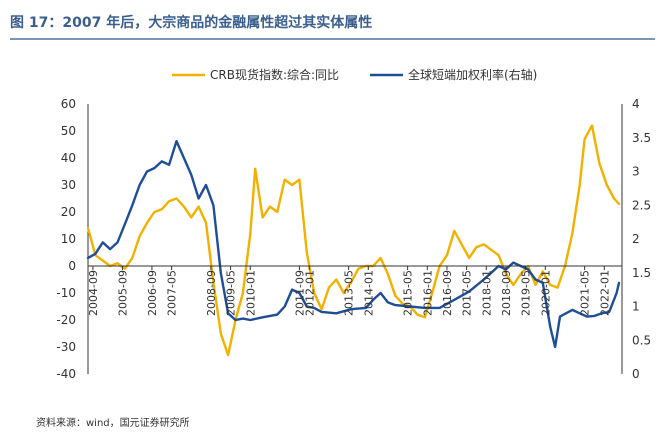 The width and height of the screenshot is (667, 440). Describe the element at coordinates (231, 293) in the screenshot. I see `x-axis-tick-label: 2009-05` at that location.